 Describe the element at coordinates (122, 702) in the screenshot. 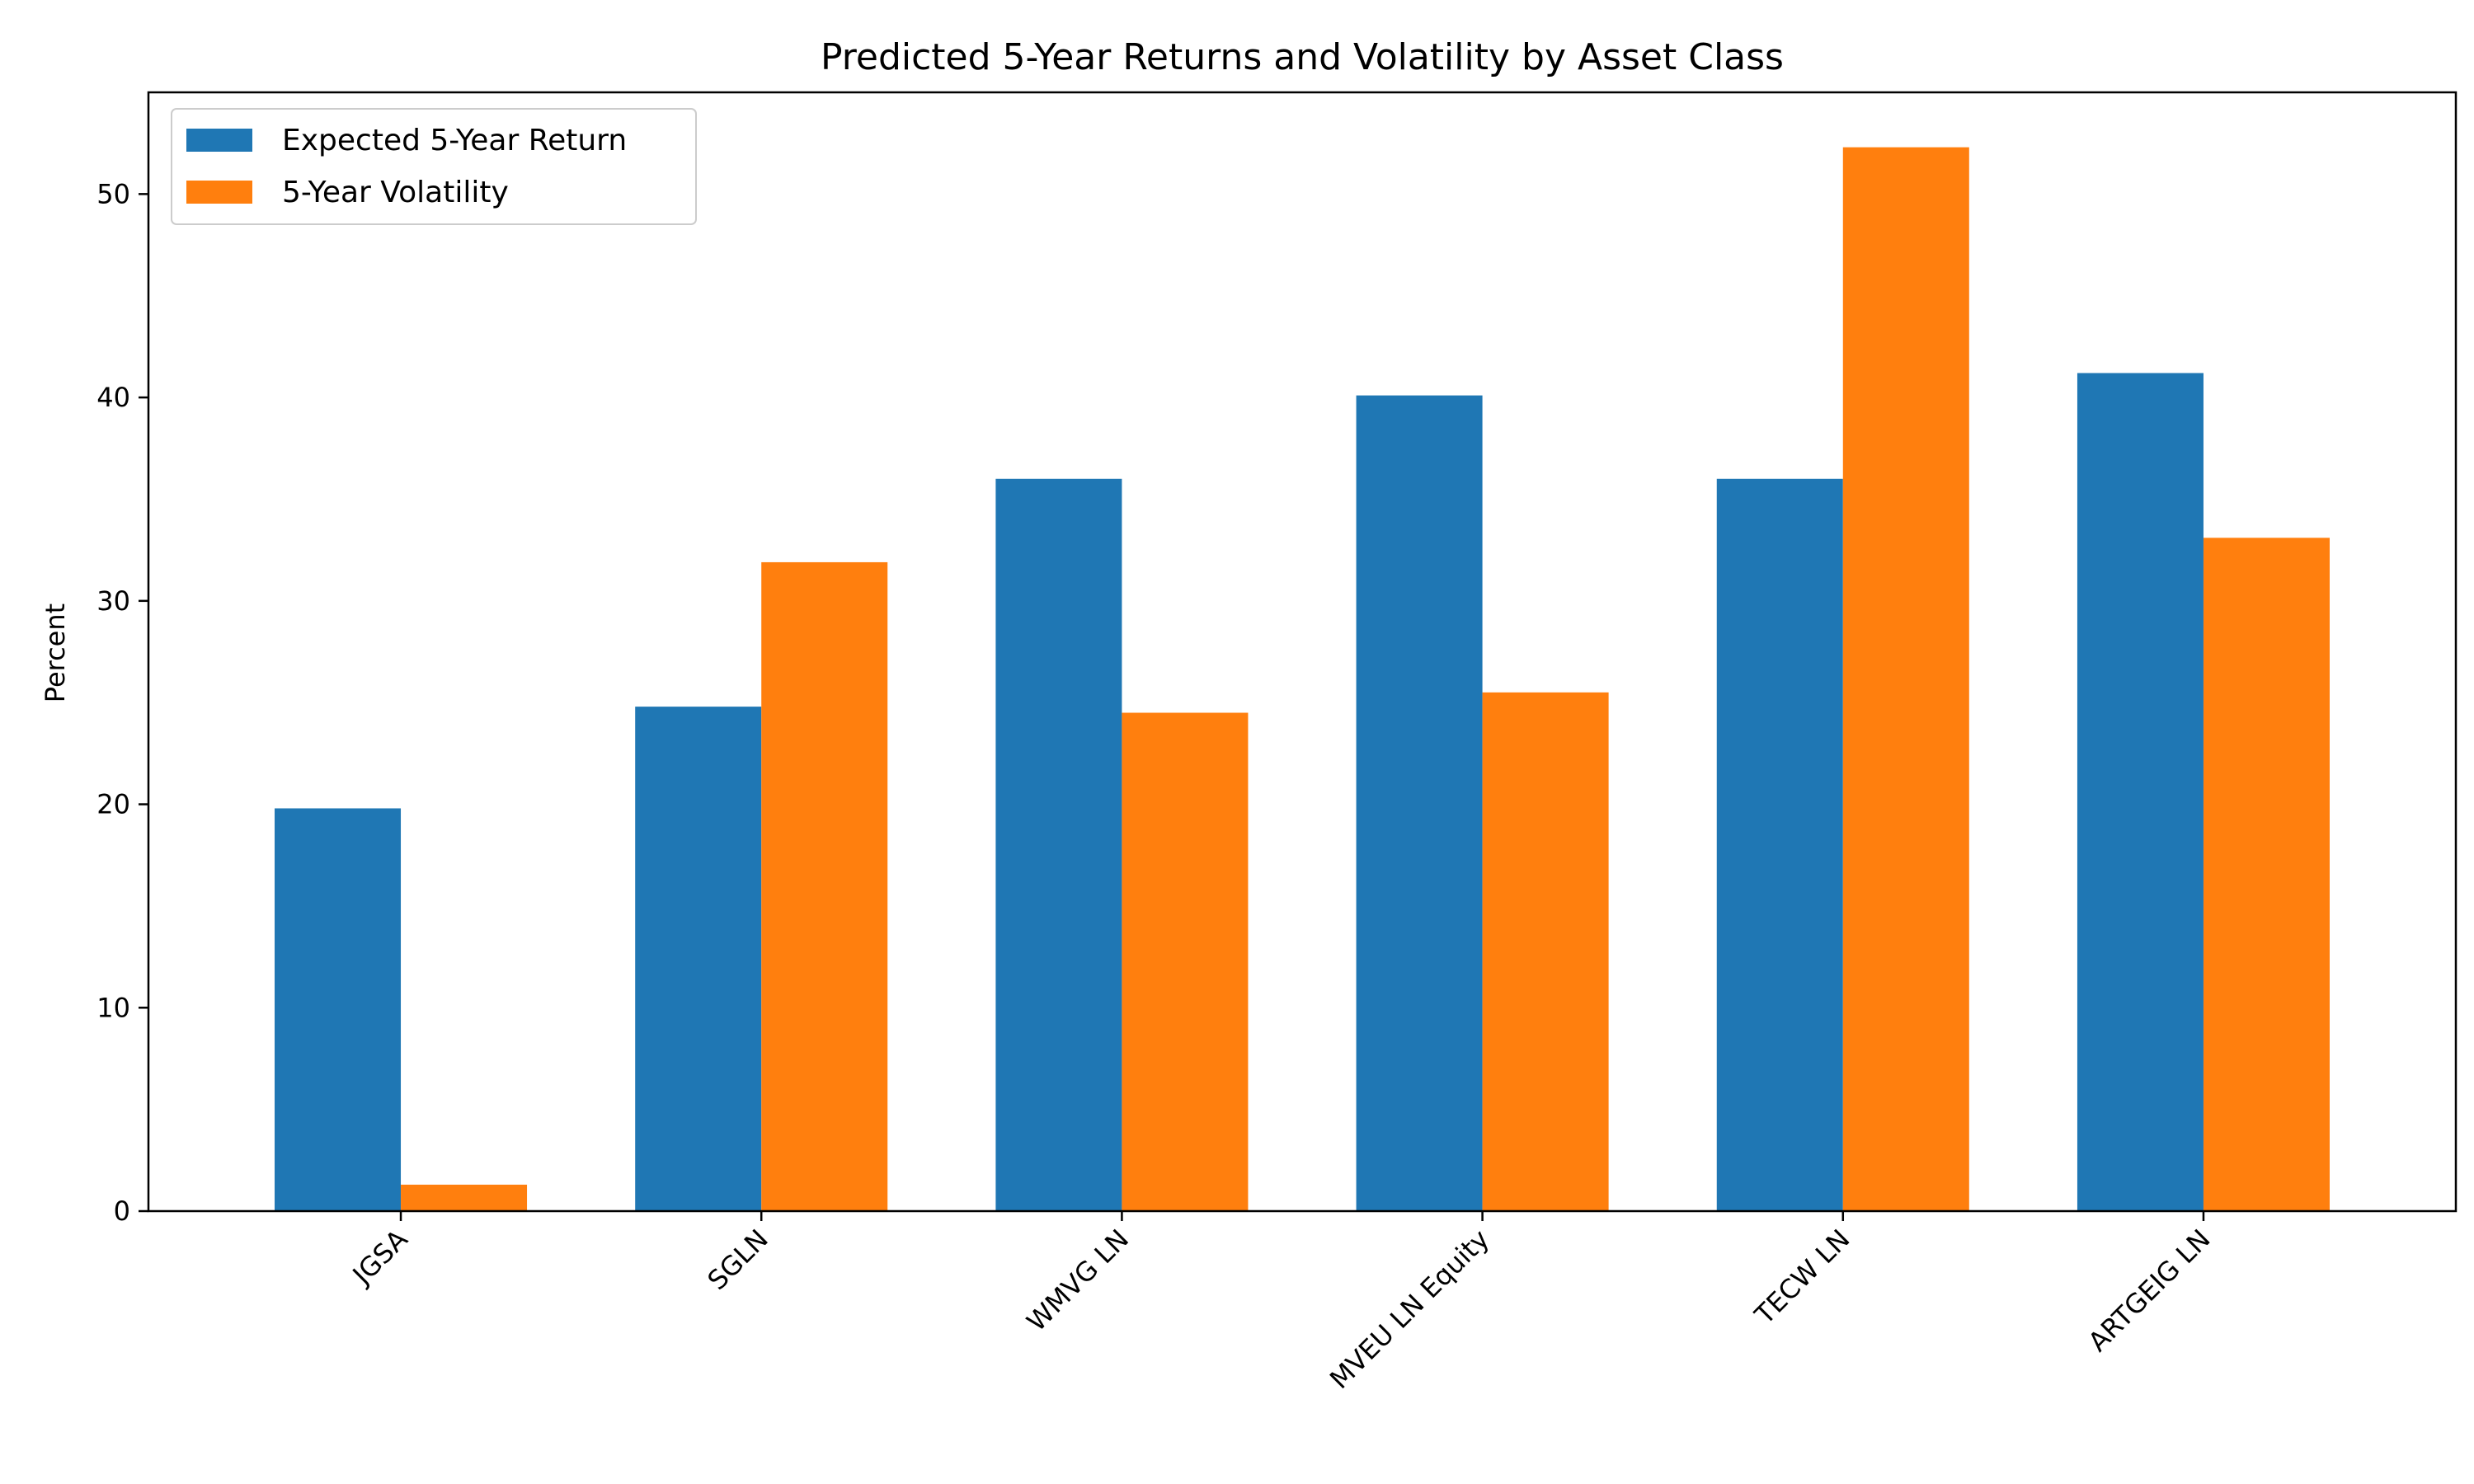

I see `y-axis: 0 10 20 30 40 50` at that location.